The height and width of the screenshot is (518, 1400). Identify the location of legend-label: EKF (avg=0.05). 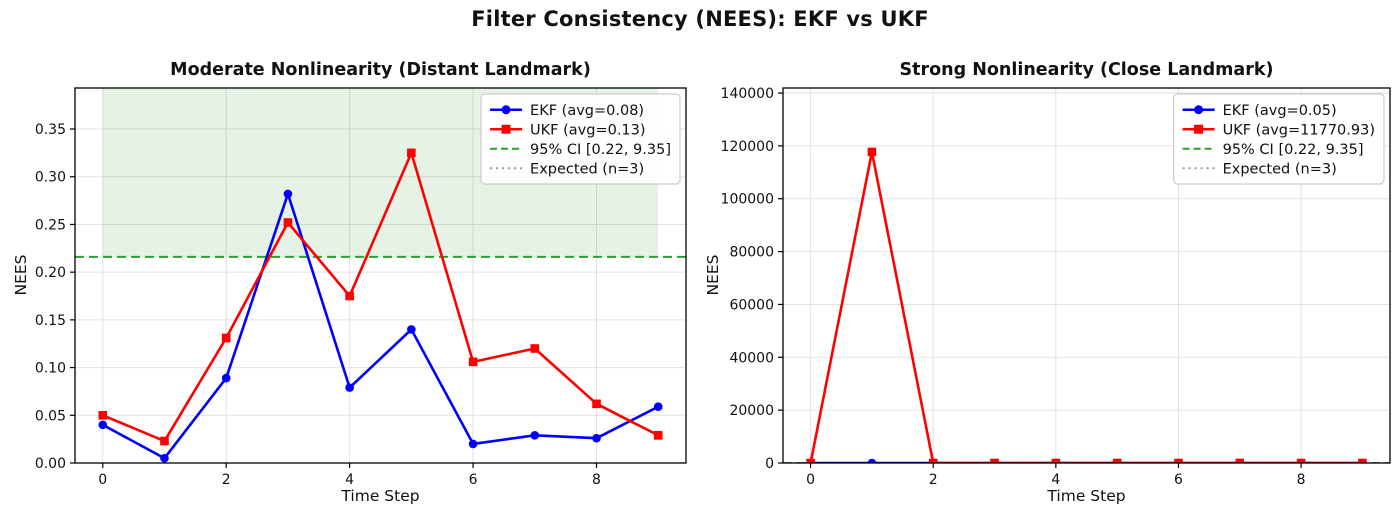
(1280, 111).